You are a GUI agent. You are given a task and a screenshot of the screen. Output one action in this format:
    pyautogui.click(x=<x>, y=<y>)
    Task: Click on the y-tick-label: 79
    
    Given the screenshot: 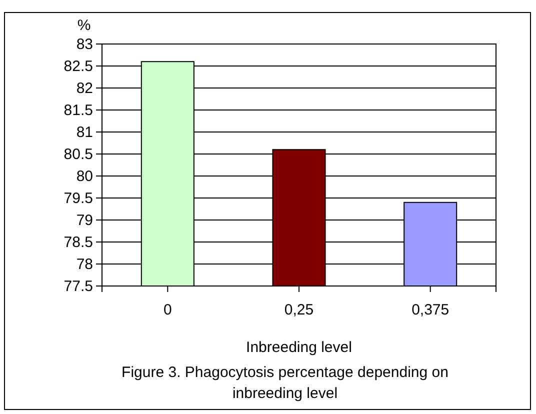 What is the action you would take?
    pyautogui.click(x=84, y=220)
    